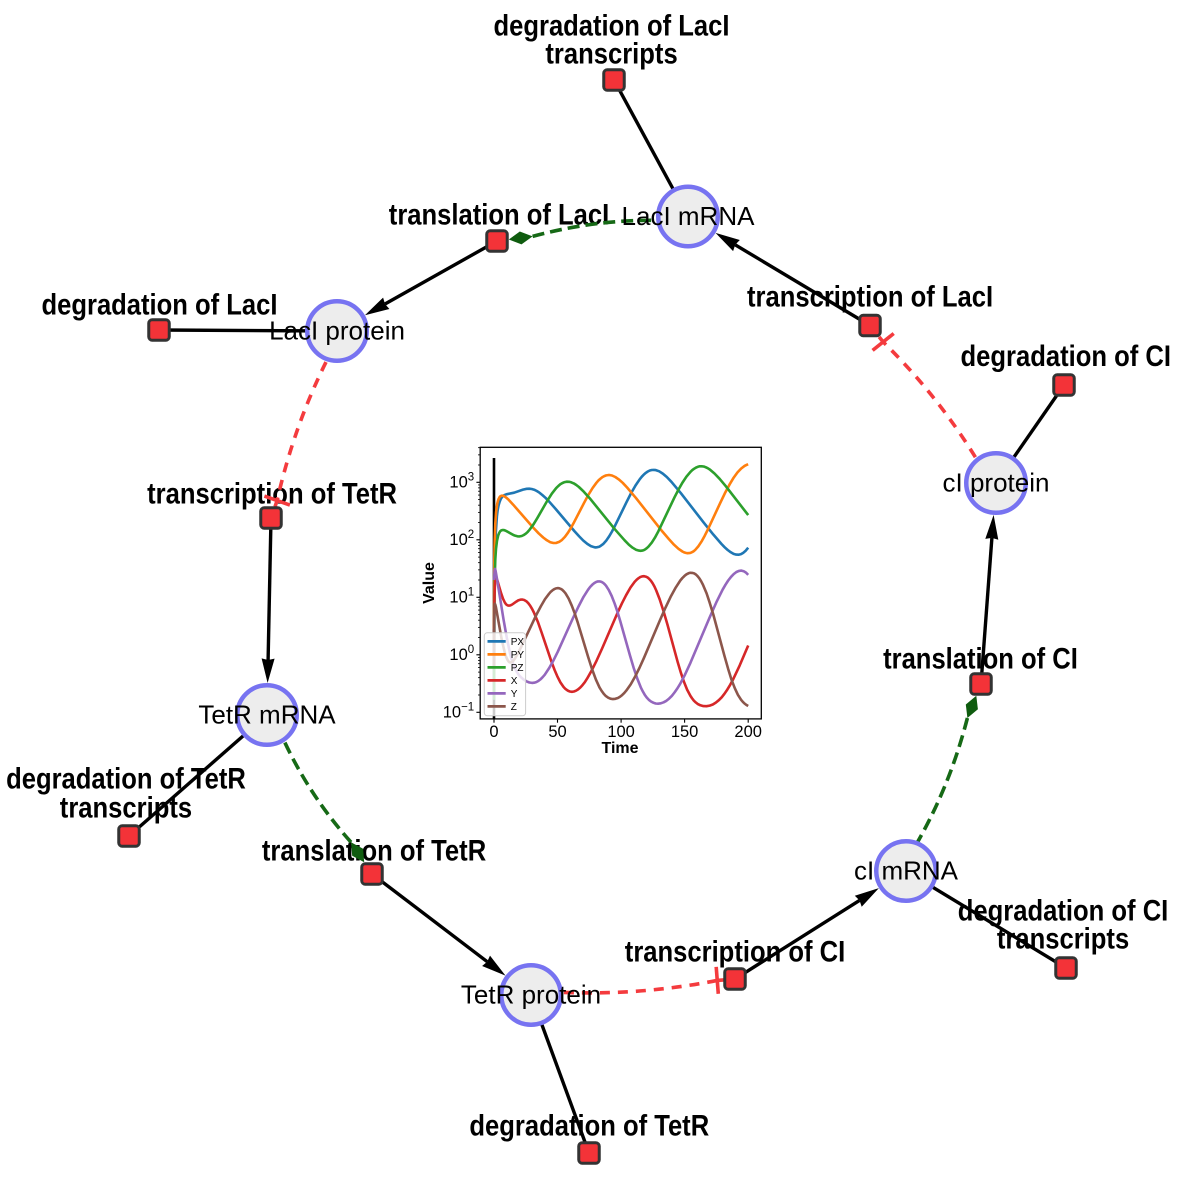 This screenshot has width=1189, height=1200. What do you see at coordinates (429, 583) in the screenshot?
I see `svg-text: Value` at bounding box center [429, 583].